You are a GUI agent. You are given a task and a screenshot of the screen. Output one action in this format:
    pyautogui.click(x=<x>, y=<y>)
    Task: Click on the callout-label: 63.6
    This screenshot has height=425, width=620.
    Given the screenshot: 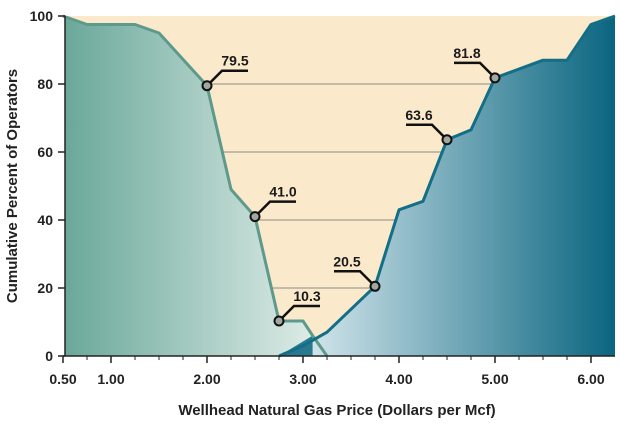 What is the action you would take?
    pyautogui.click(x=418, y=115)
    